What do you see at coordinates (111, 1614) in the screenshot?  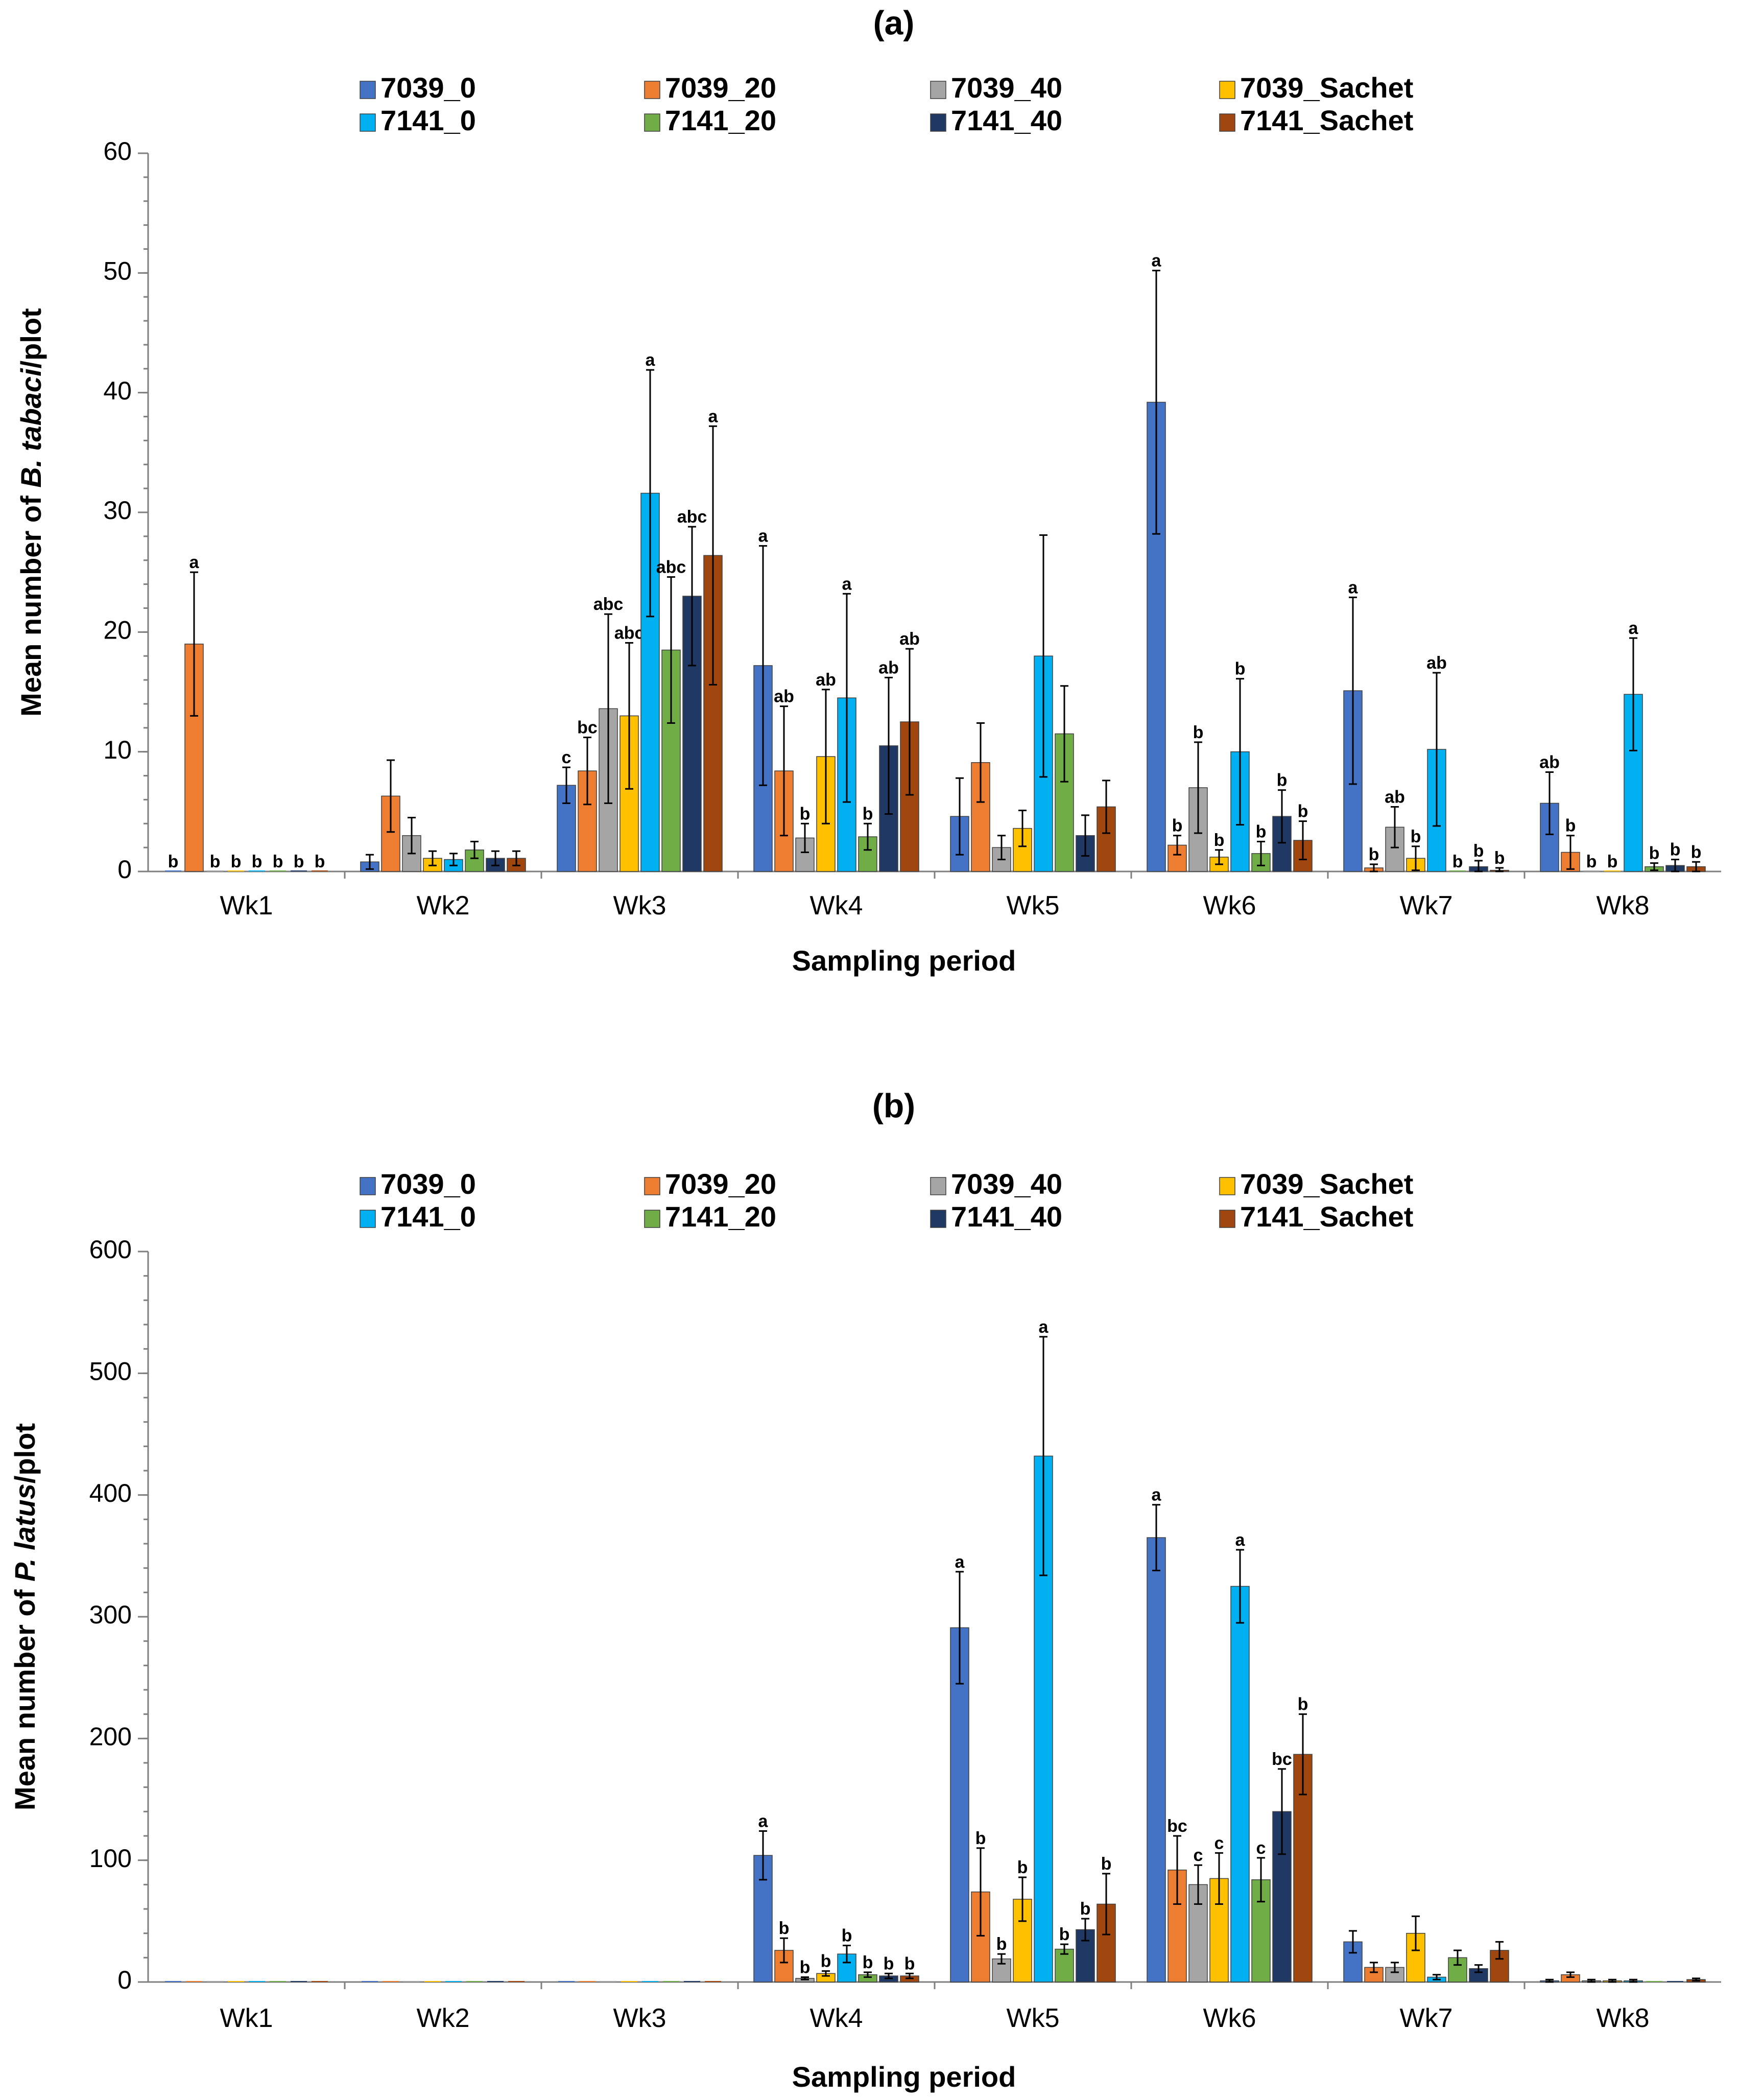 I see `y-tick-label: 300` at bounding box center [111, 1614].